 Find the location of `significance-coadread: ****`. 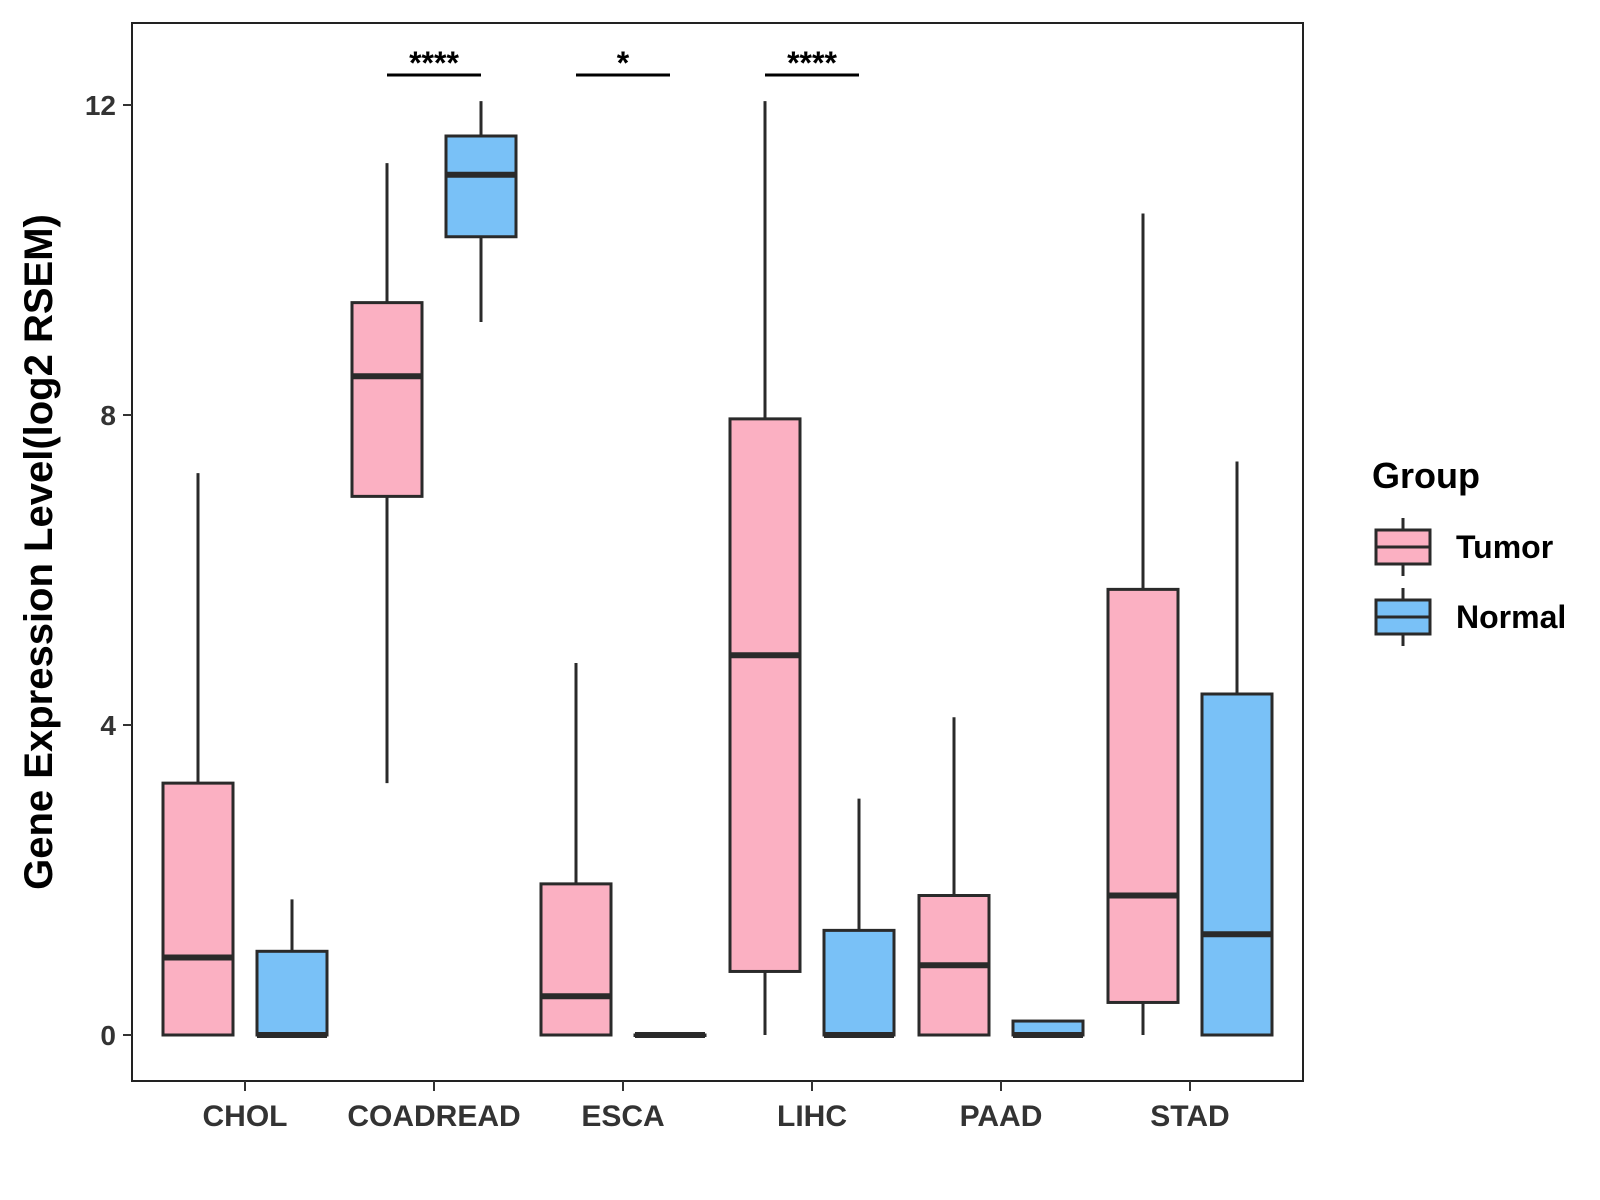

significance-coadread: **** is located at coordinates (434, 63).